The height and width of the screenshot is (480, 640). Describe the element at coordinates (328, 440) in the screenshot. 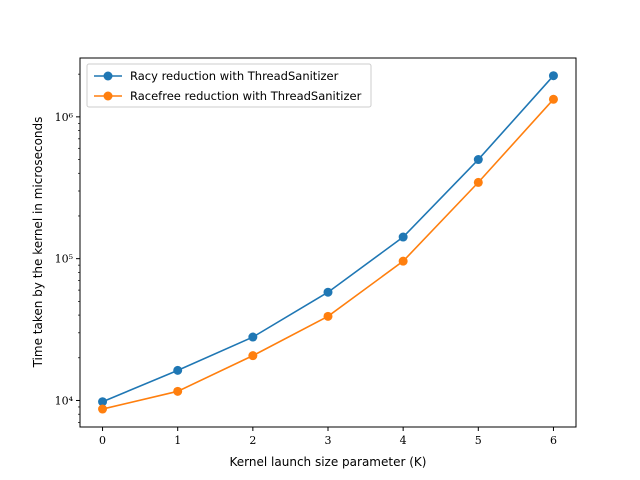

I see `x-tick-label: 3` at that location.